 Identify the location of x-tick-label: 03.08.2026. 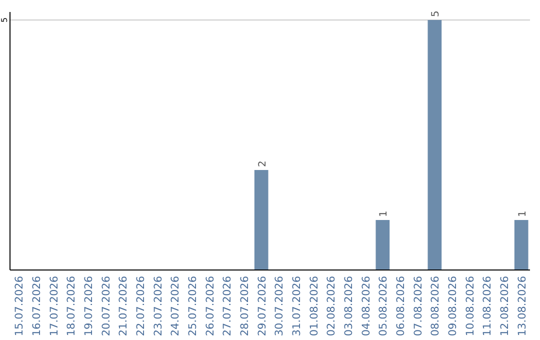
(349, 306).